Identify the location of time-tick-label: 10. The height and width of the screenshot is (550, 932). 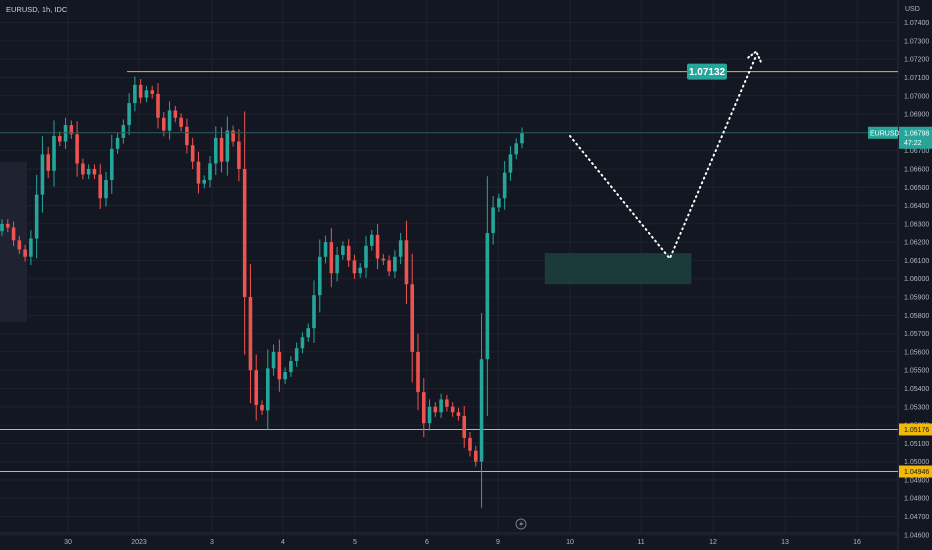
(570, 542).